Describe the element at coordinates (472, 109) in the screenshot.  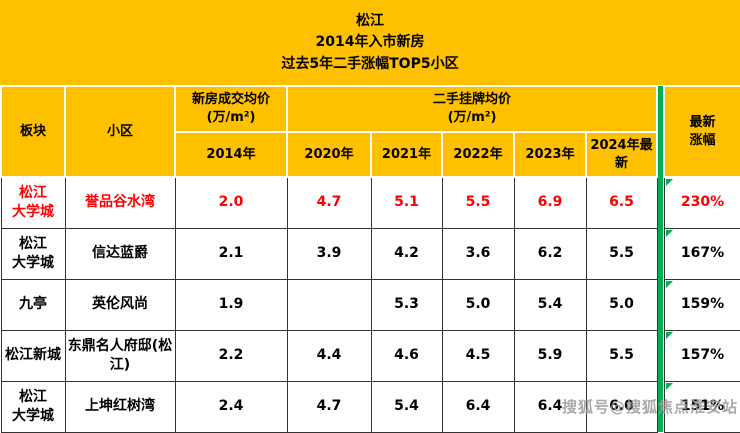
I see `header-secondhand-price: 二手挂牌均价 (万/m²)` at that location.